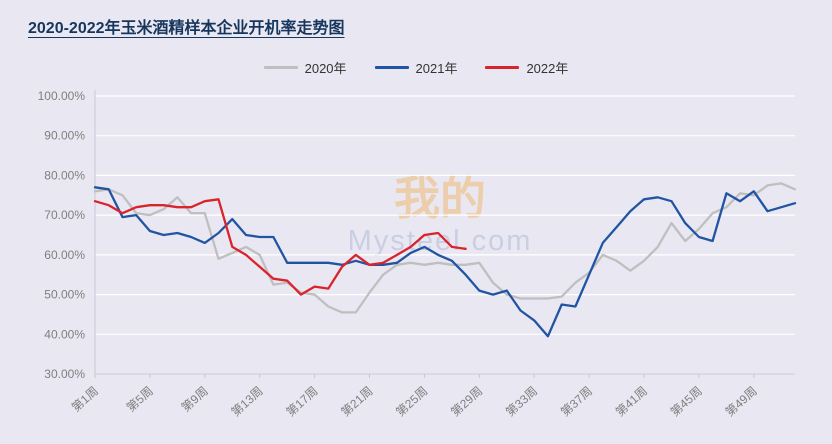 The image size is (832, 444). Describe the element at coordinates (64, 175) in the screenshot. I see `y-tick-label: 80.00%` at that location.